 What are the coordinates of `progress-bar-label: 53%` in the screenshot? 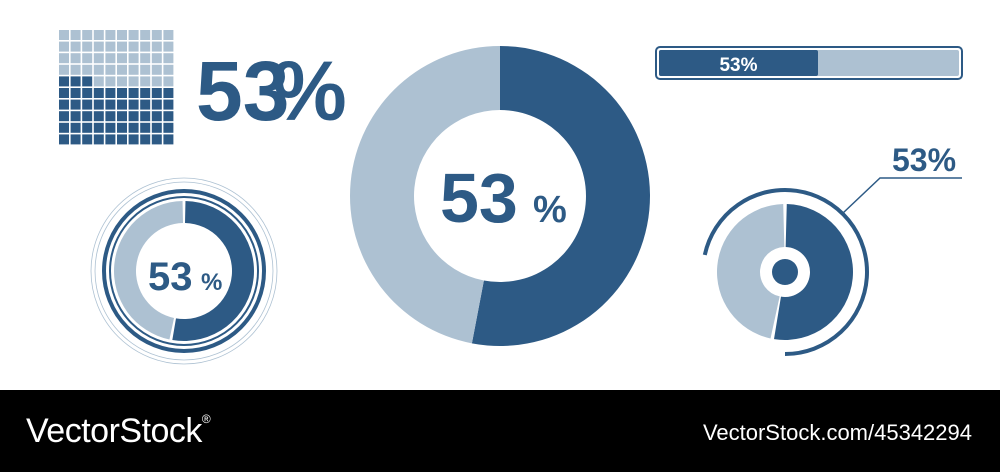 It's located at (738, 65).